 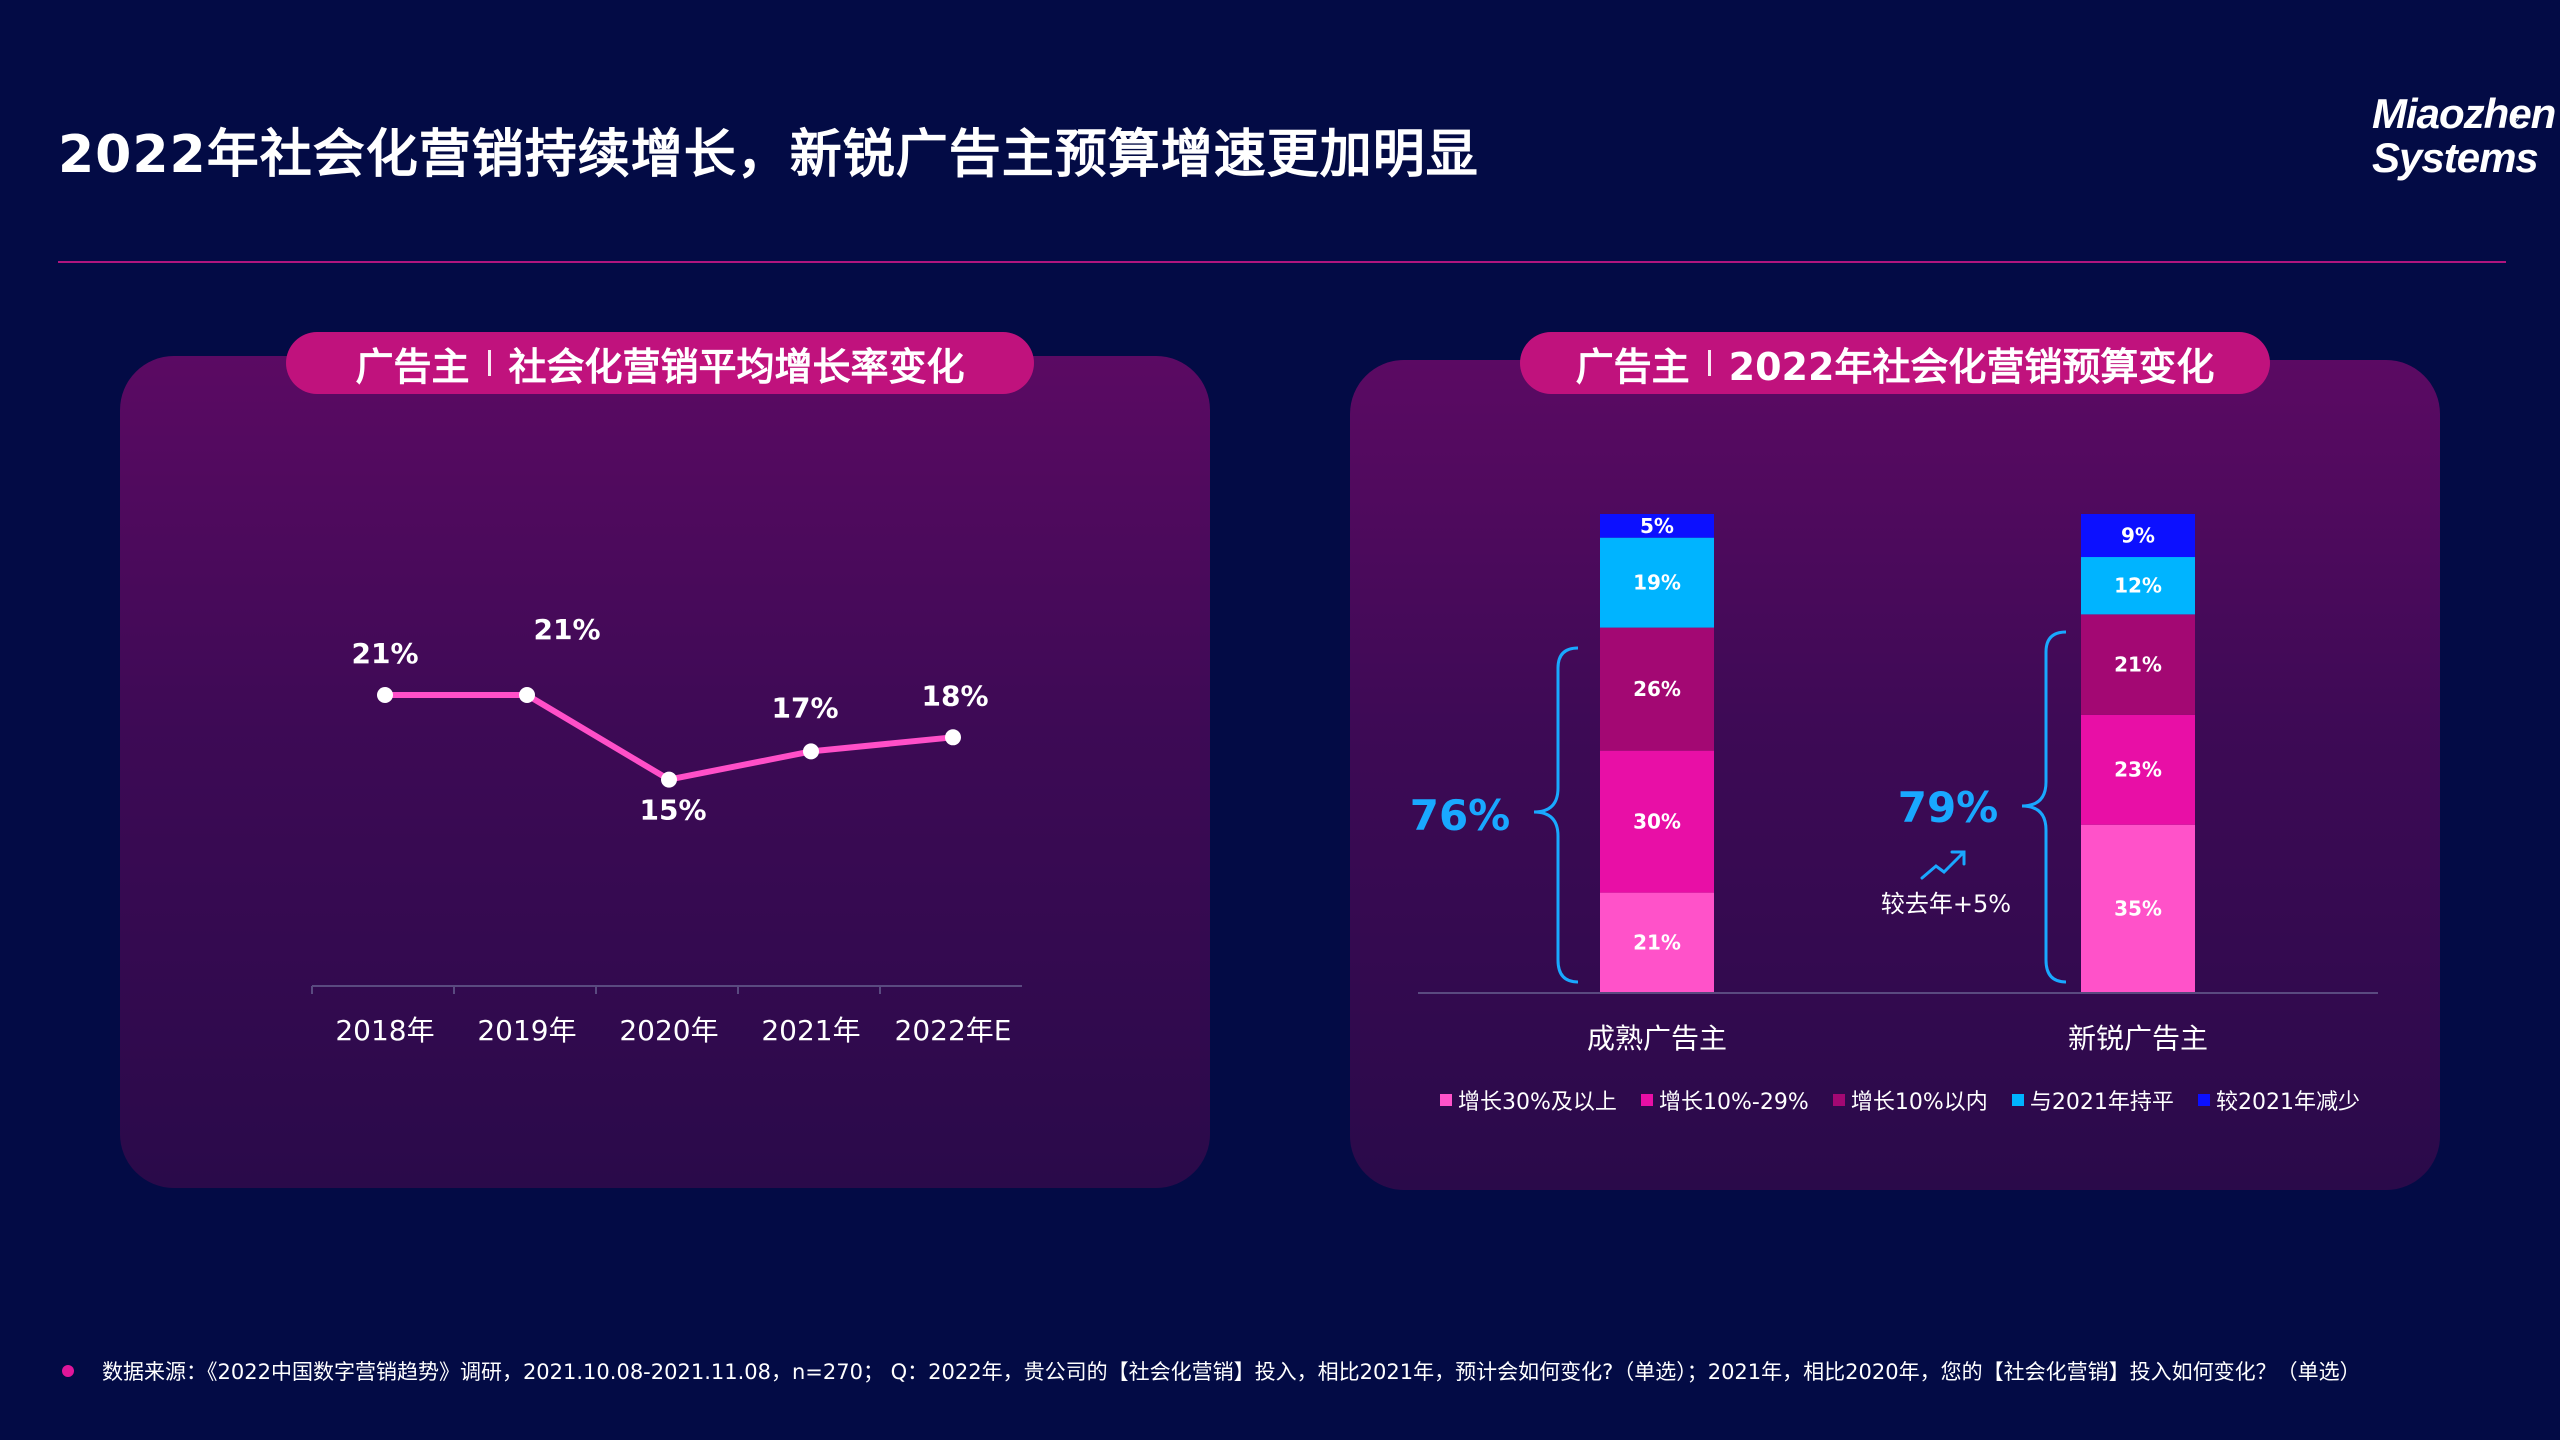 What do you see at coordinates (672, 810) in the screenshot?
I see `data-label: 15%` at bounding box center [672, 810].